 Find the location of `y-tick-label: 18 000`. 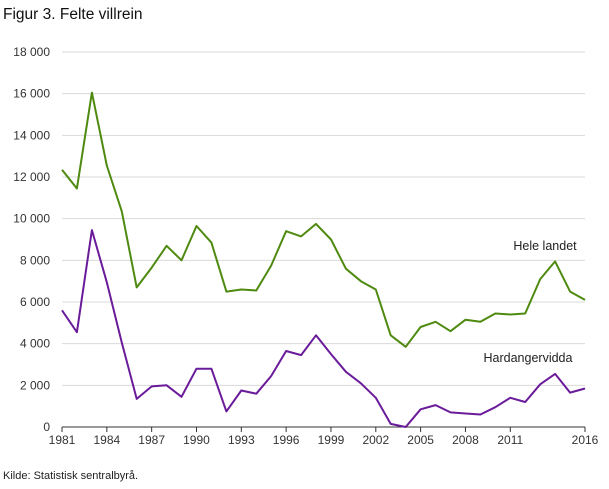

y-tick-label: 18 000 is located at coordinates (31, 52).